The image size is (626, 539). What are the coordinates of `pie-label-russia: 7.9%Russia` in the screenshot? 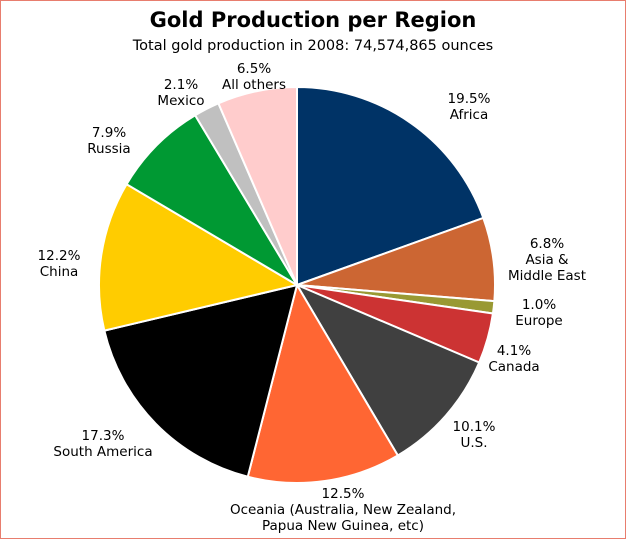 It's located at (108, 141).